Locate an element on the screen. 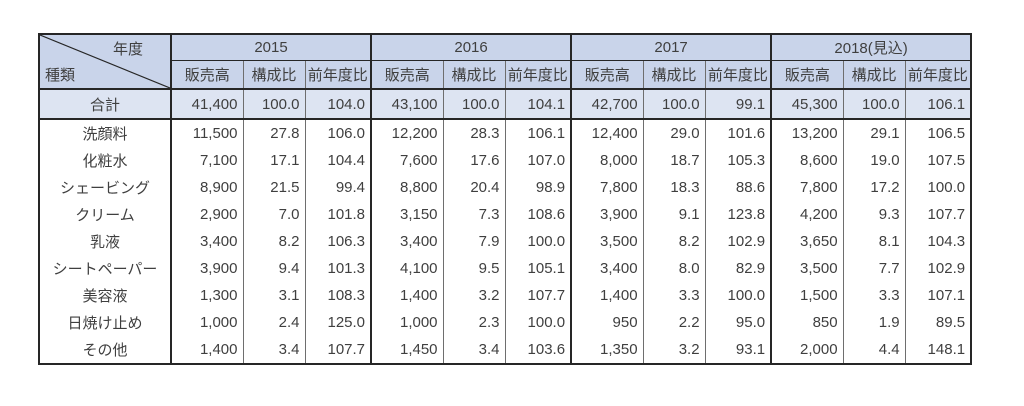 The height and width of the screenshot is (406, 1024). yoy-cell: 107.7 is located at coordinates (938, 214).